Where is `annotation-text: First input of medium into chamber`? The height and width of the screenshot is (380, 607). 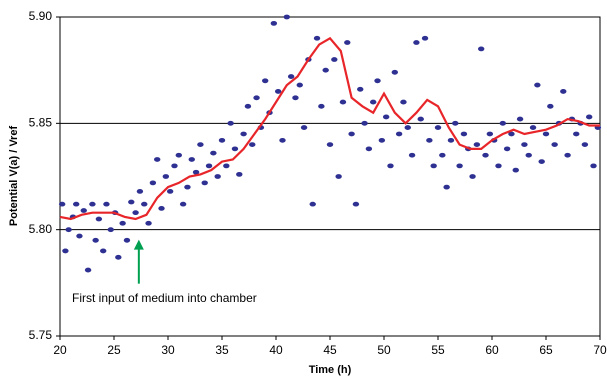 annotation-text: First input of medium into chamber is located at coordinates (164, 298).